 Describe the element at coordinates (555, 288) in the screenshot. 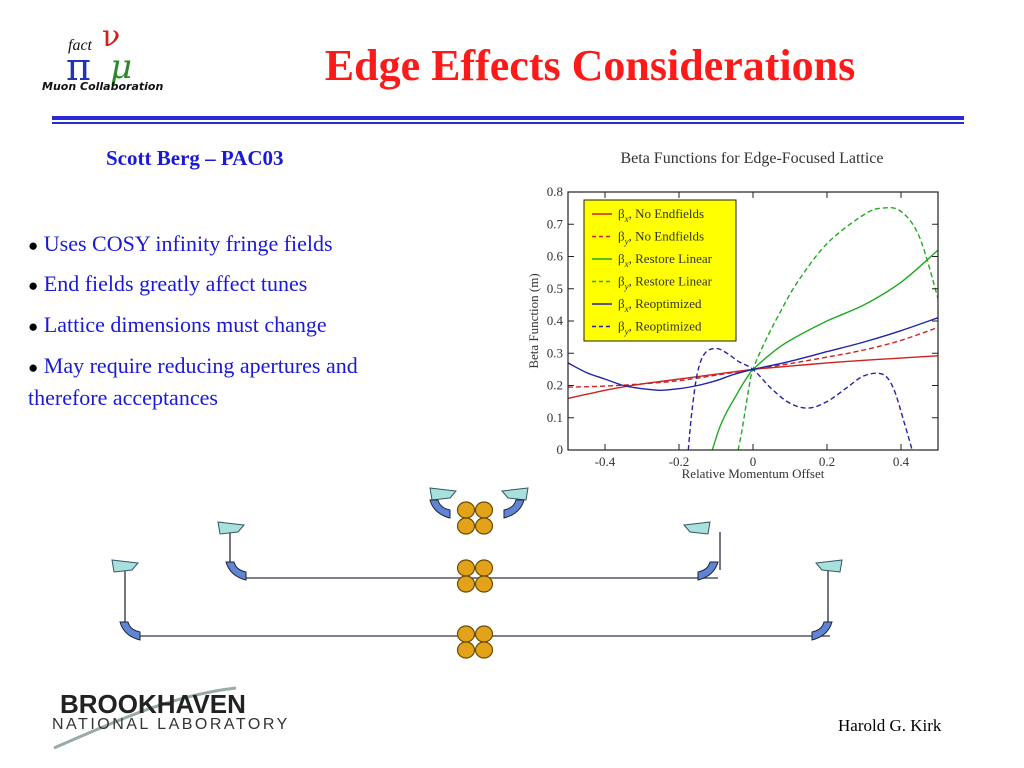

I see `y-tick-label: 0.5` at that location.